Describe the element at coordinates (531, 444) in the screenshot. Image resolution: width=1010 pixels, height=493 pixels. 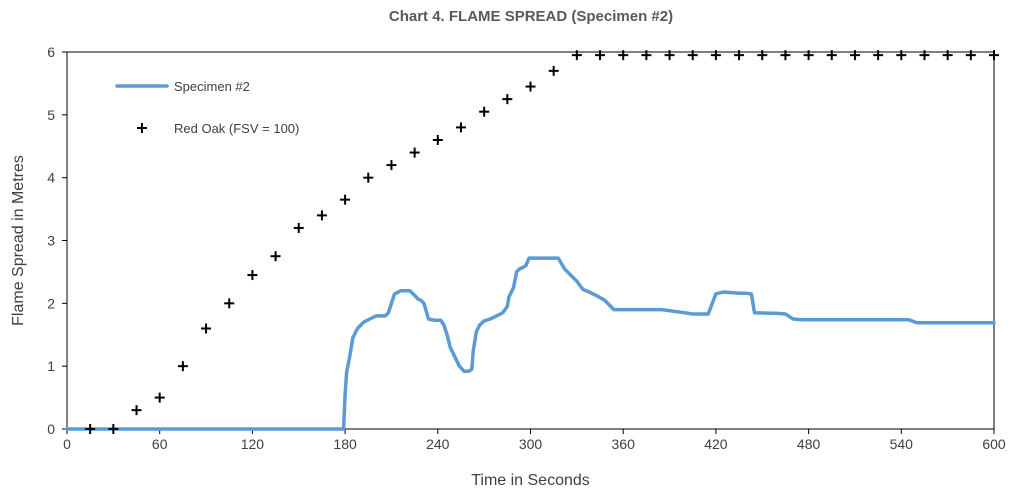
I see `x-tick-label: 300` at that location.